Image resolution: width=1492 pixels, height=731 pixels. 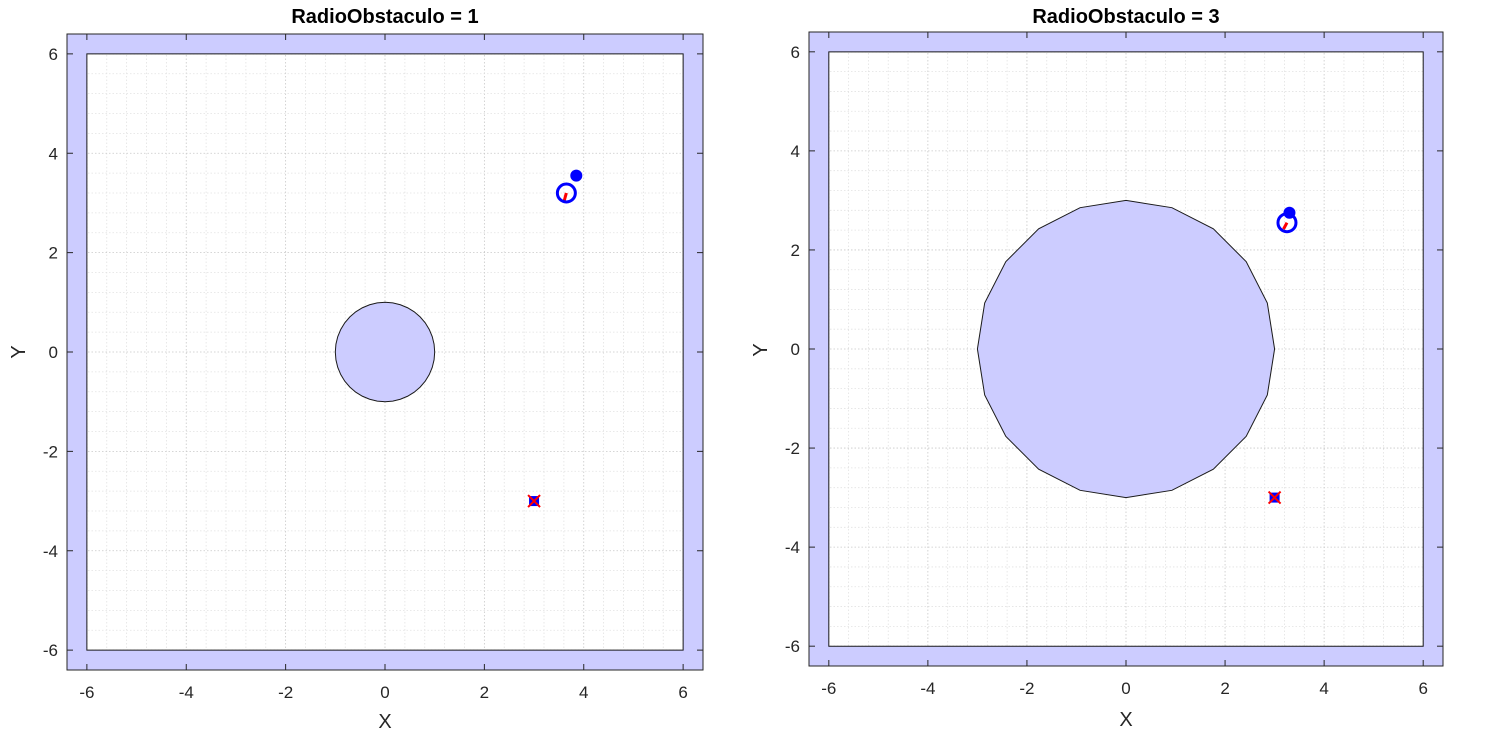 What do you see at coordinates (1125, 17) in the screenshot?
I see `chart-title: RadioObstaculo = 3` at bounding box center [1125, 17].